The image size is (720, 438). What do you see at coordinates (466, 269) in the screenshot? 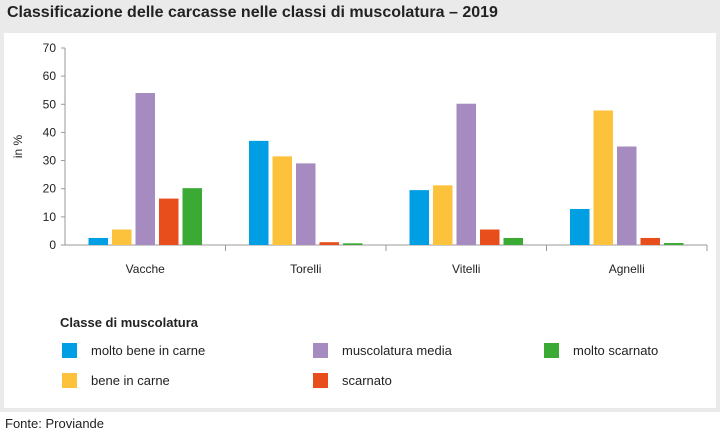
I see `x-tick-label: Vitelli` at bounding box center [466, 269].